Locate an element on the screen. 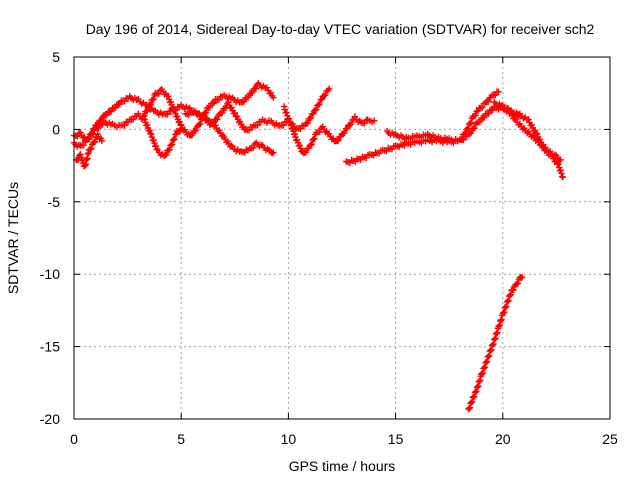 The height and width of the screenshot is (485, 640). y-tick-label: -5 is located at coordinates (54, 202).